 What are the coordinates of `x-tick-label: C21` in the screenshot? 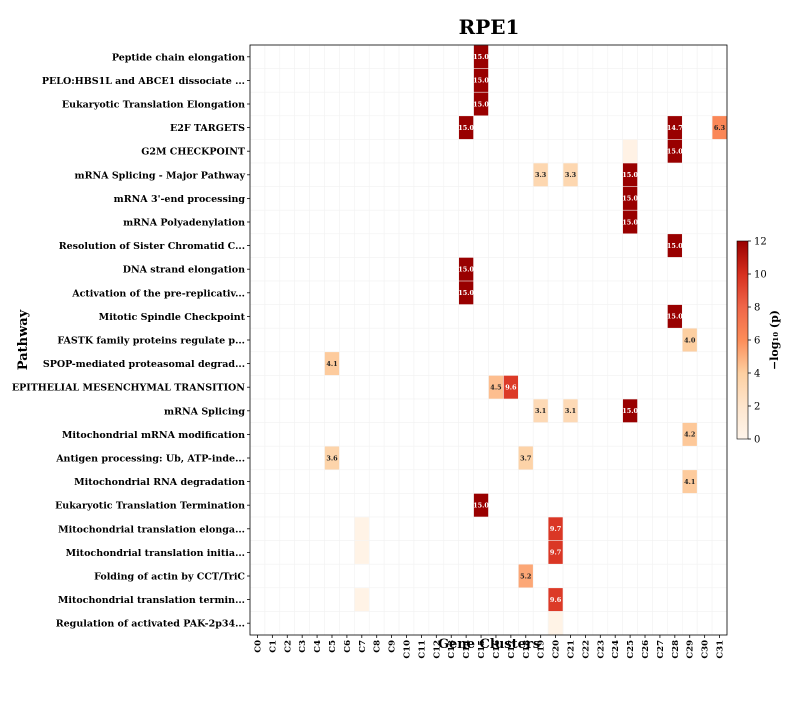 It's located at (571, 649).